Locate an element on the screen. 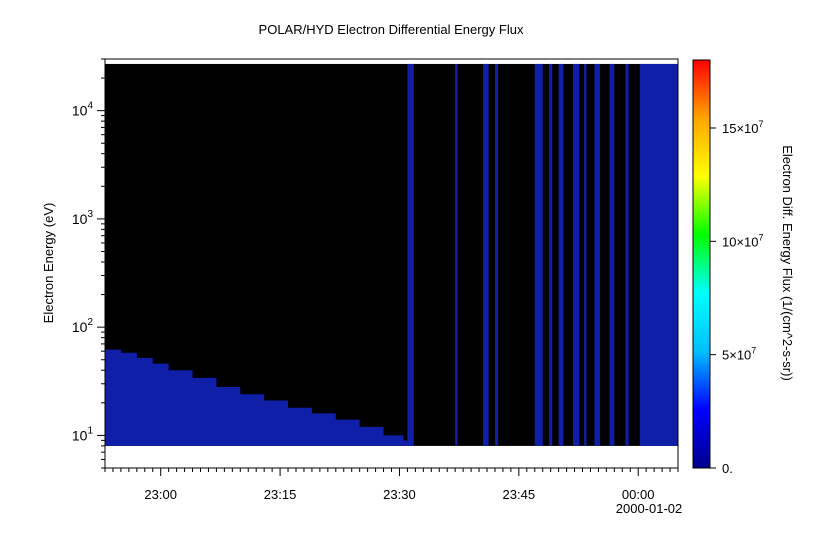 This screenshot has width=828, height=544. x-tick-label: 23:45 is located at coordinates (519, 494).